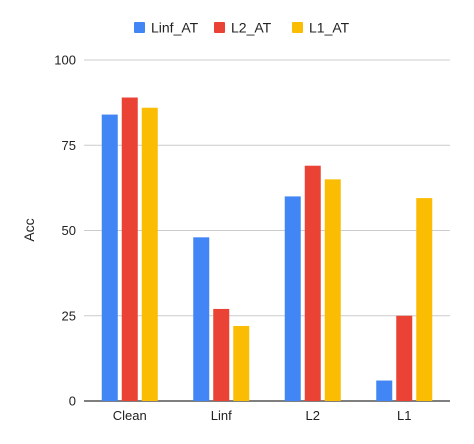 This screenshot has height=444, width=474. Describe the element at coordinates (241, 363) in the screenshot. I see `bar-L1_AT-Linf` at that location.